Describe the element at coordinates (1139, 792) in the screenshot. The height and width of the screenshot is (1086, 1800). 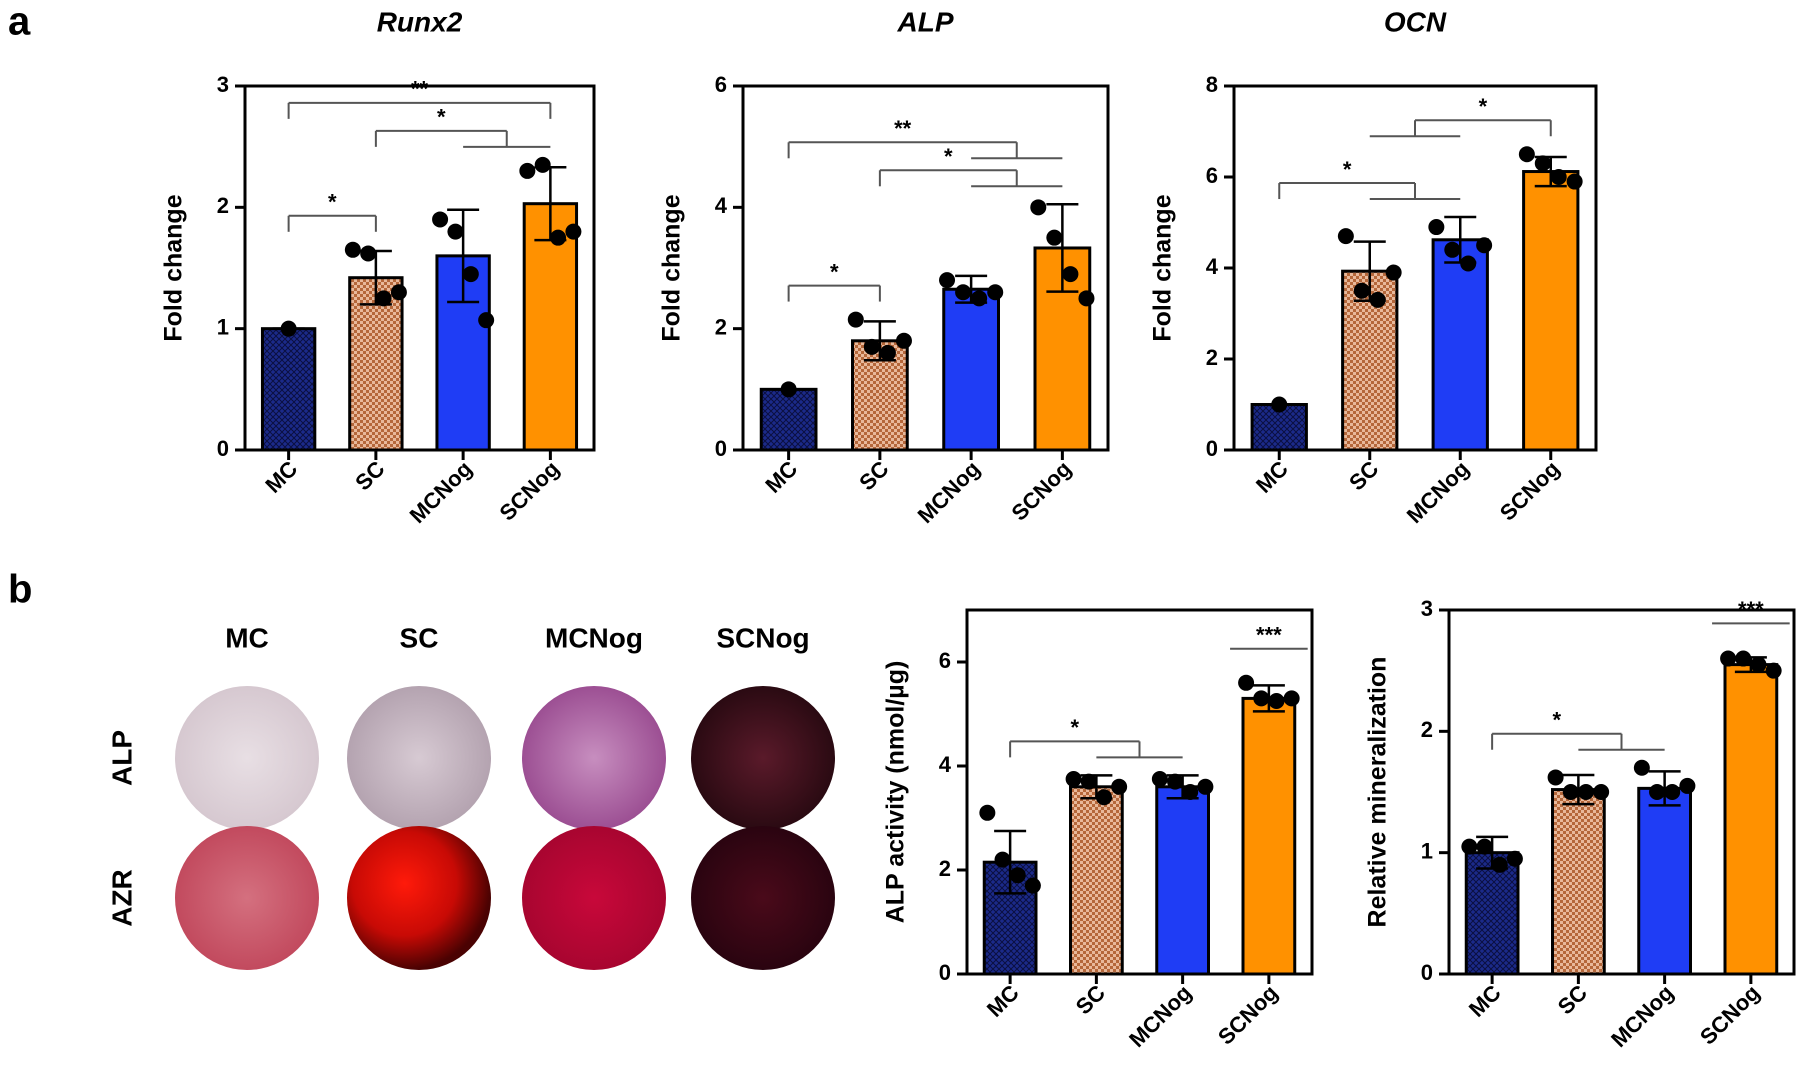
I see `plot-frame` at that location.